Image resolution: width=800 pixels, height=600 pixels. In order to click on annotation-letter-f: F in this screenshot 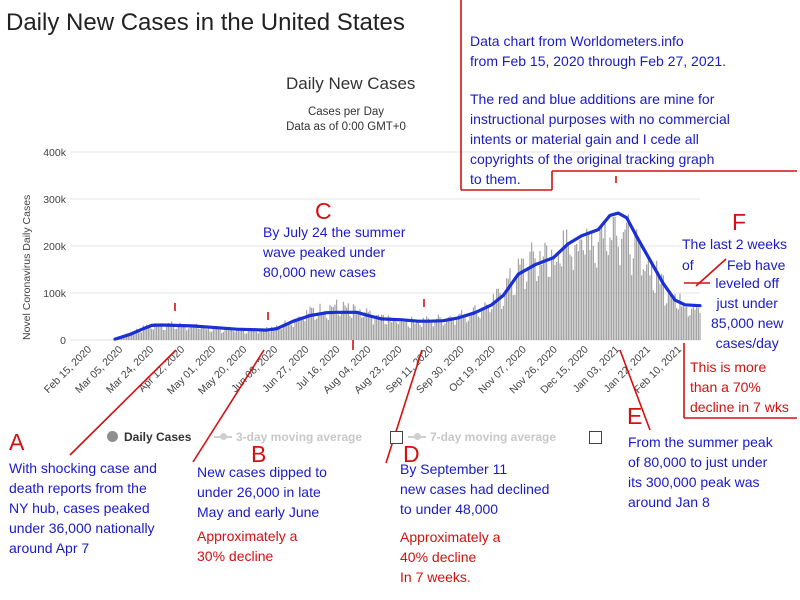, I will do `click(739, 222)`.